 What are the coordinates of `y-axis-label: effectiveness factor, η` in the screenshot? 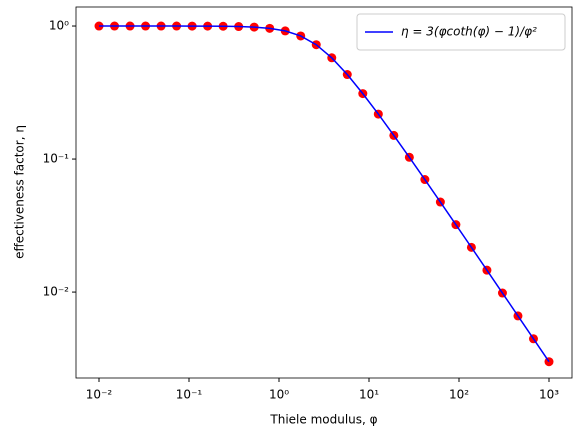 It's located at (20, 192).